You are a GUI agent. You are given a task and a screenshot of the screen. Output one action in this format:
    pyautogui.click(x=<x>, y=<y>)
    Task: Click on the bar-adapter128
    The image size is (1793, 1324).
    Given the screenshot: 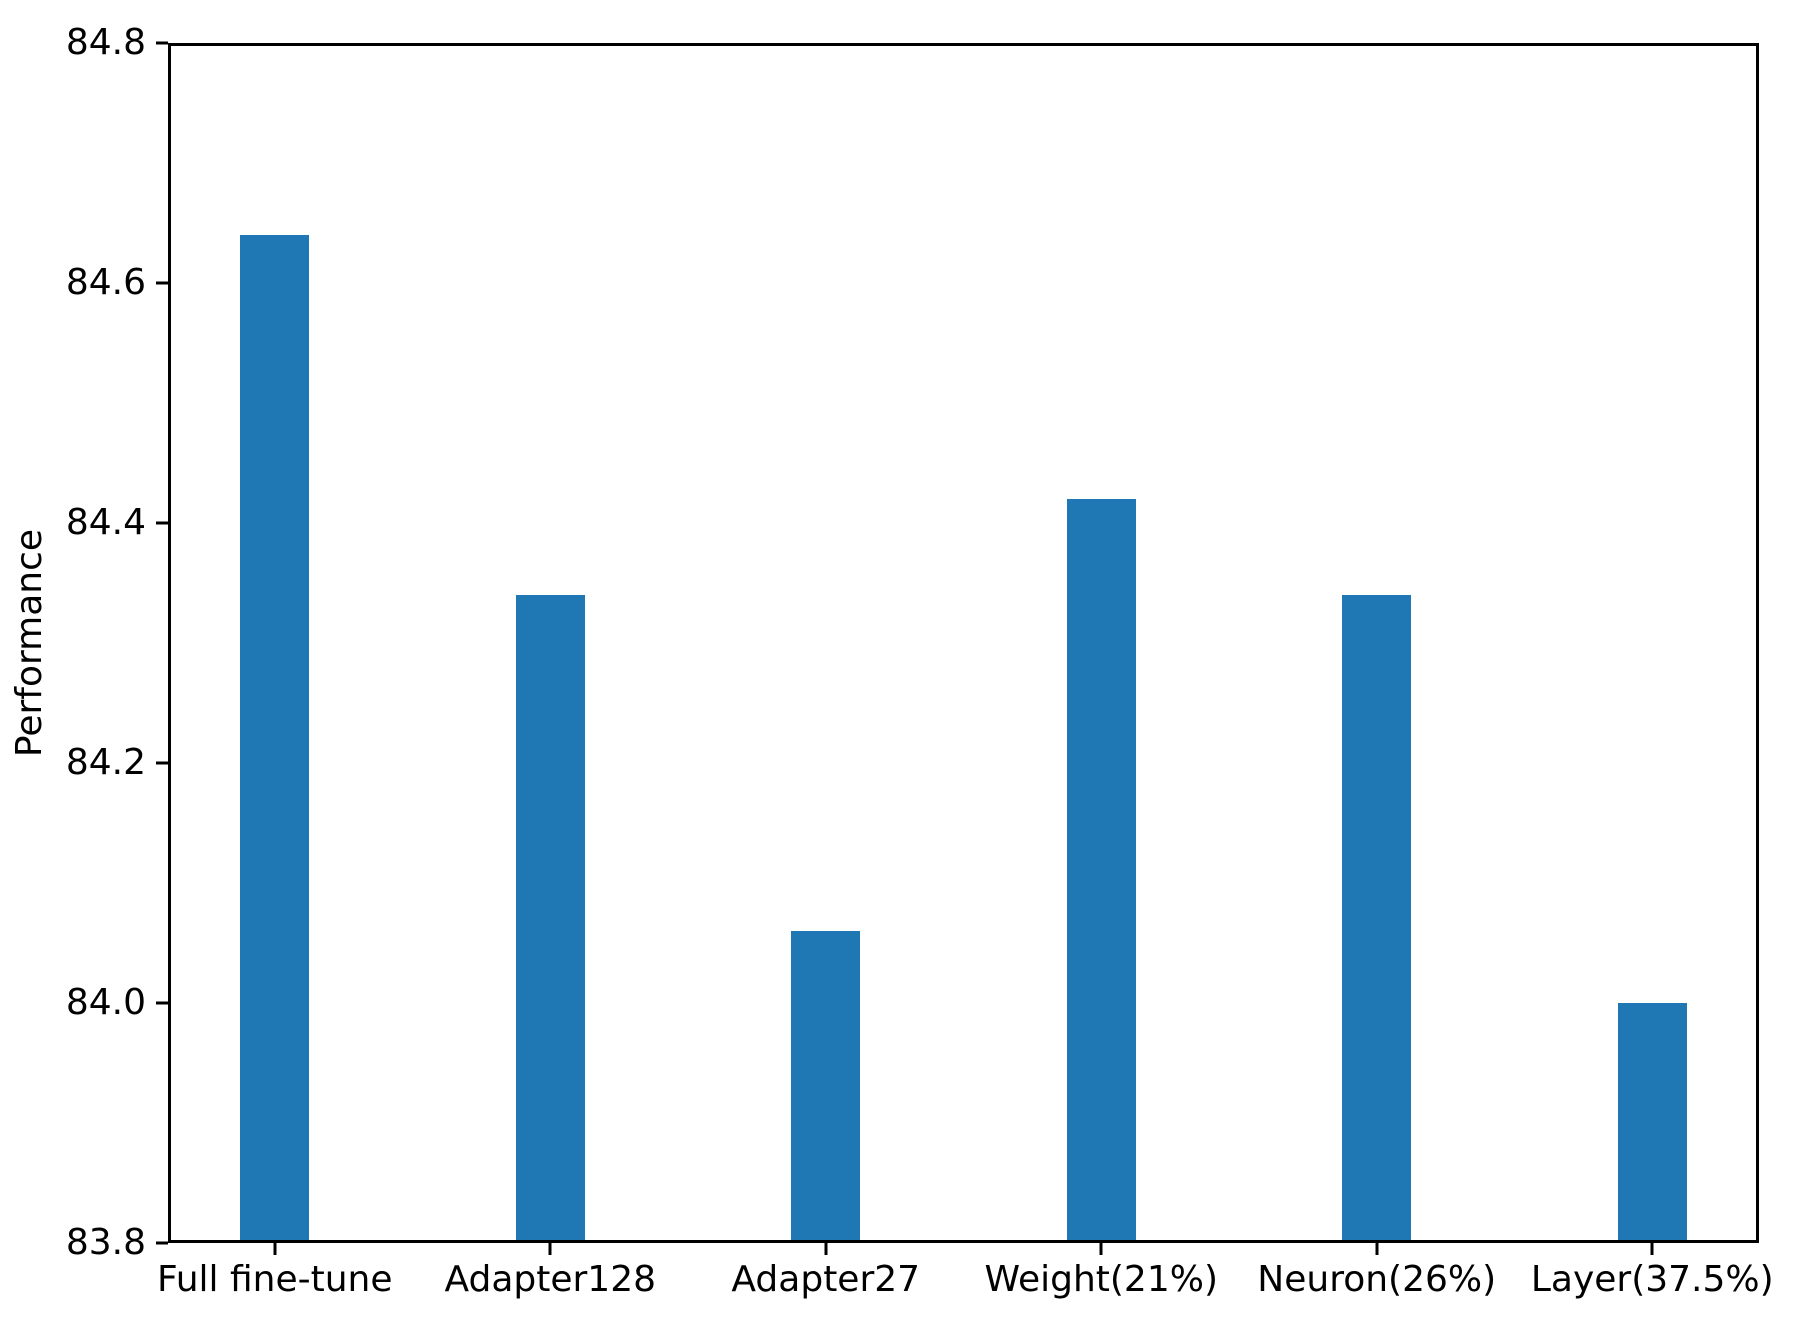 What is the action you would take?
    pyautogui.click(x=550, y=917)
    